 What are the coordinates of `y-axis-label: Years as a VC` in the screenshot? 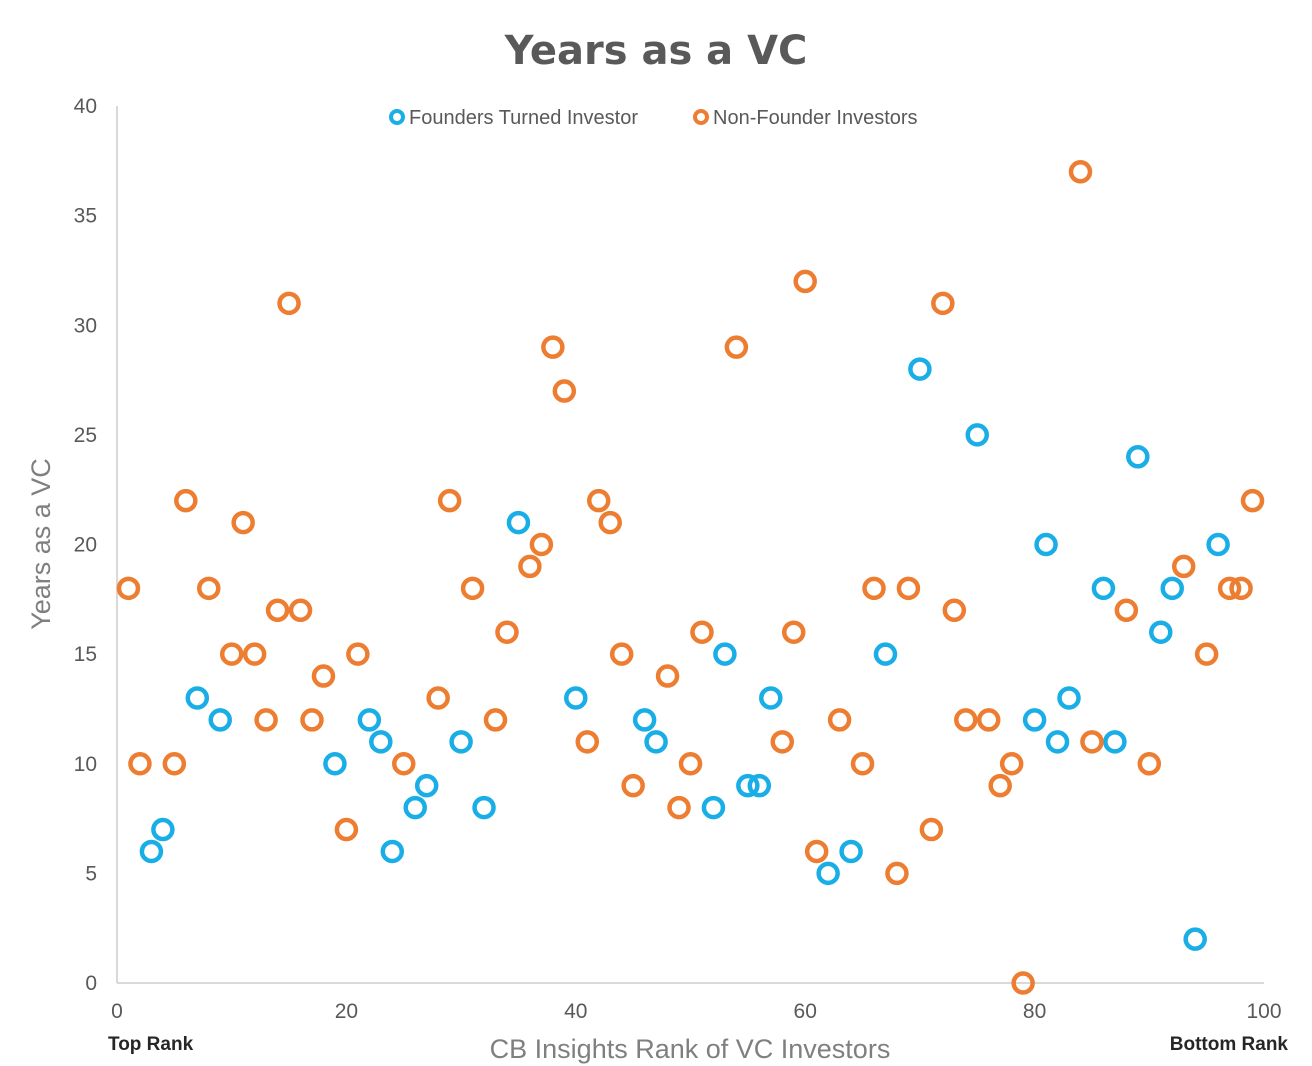 It's located at (41, 544).